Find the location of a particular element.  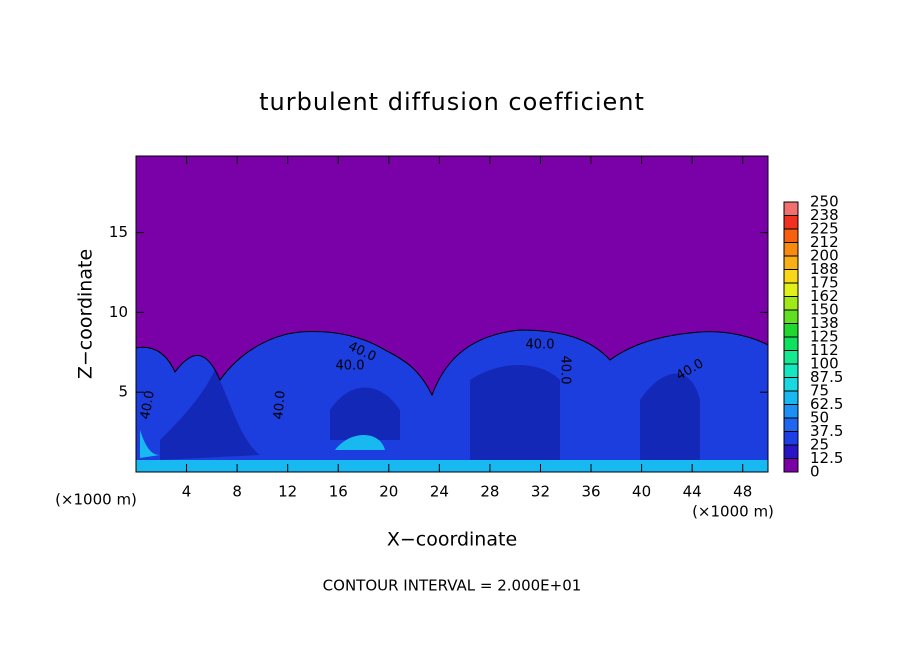

colorbar-label: 0 is located at coordinates (815, 472).